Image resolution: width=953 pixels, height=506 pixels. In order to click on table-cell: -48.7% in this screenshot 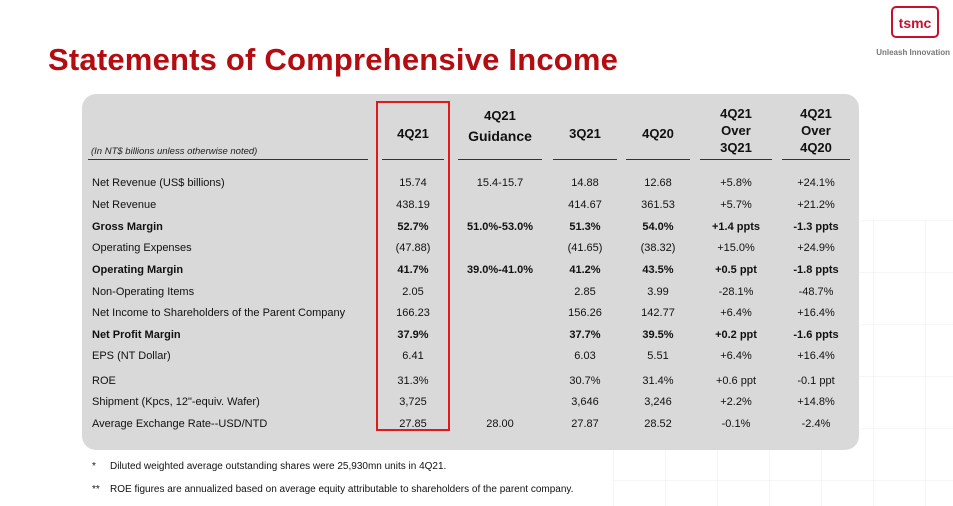, I will do `click(816, 292)`.